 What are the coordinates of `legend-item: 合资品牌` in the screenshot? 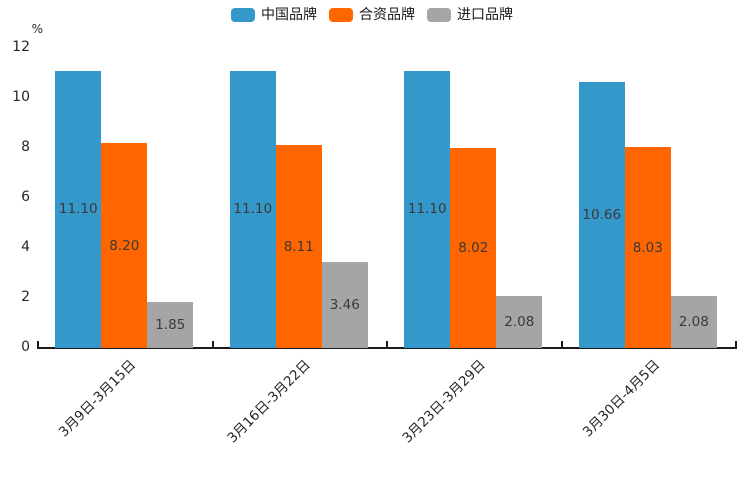 It's located at (372, 15).